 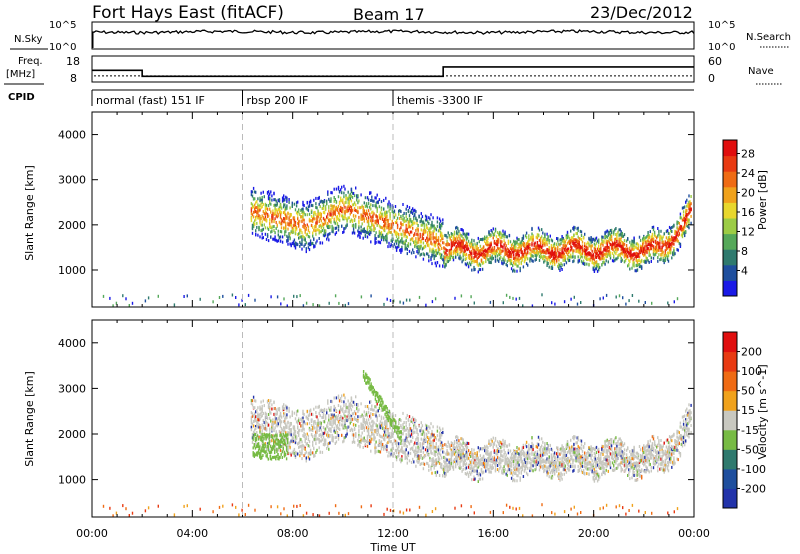 I want to click on sky-noise-trace, so click(x=393, y=38).